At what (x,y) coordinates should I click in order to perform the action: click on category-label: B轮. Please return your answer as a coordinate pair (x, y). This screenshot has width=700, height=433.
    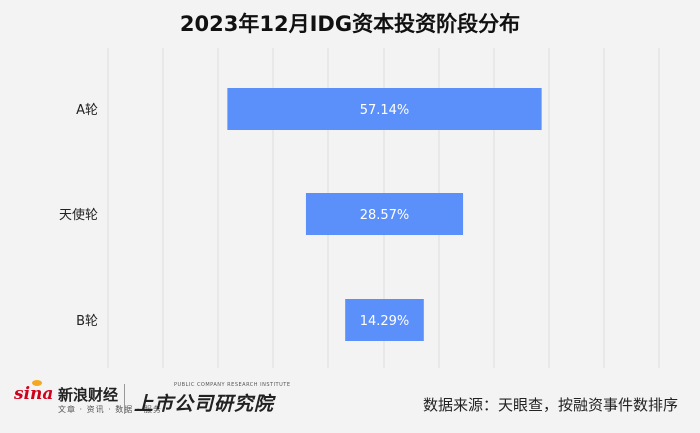
    Looking at the image, I should click on (87, 321).